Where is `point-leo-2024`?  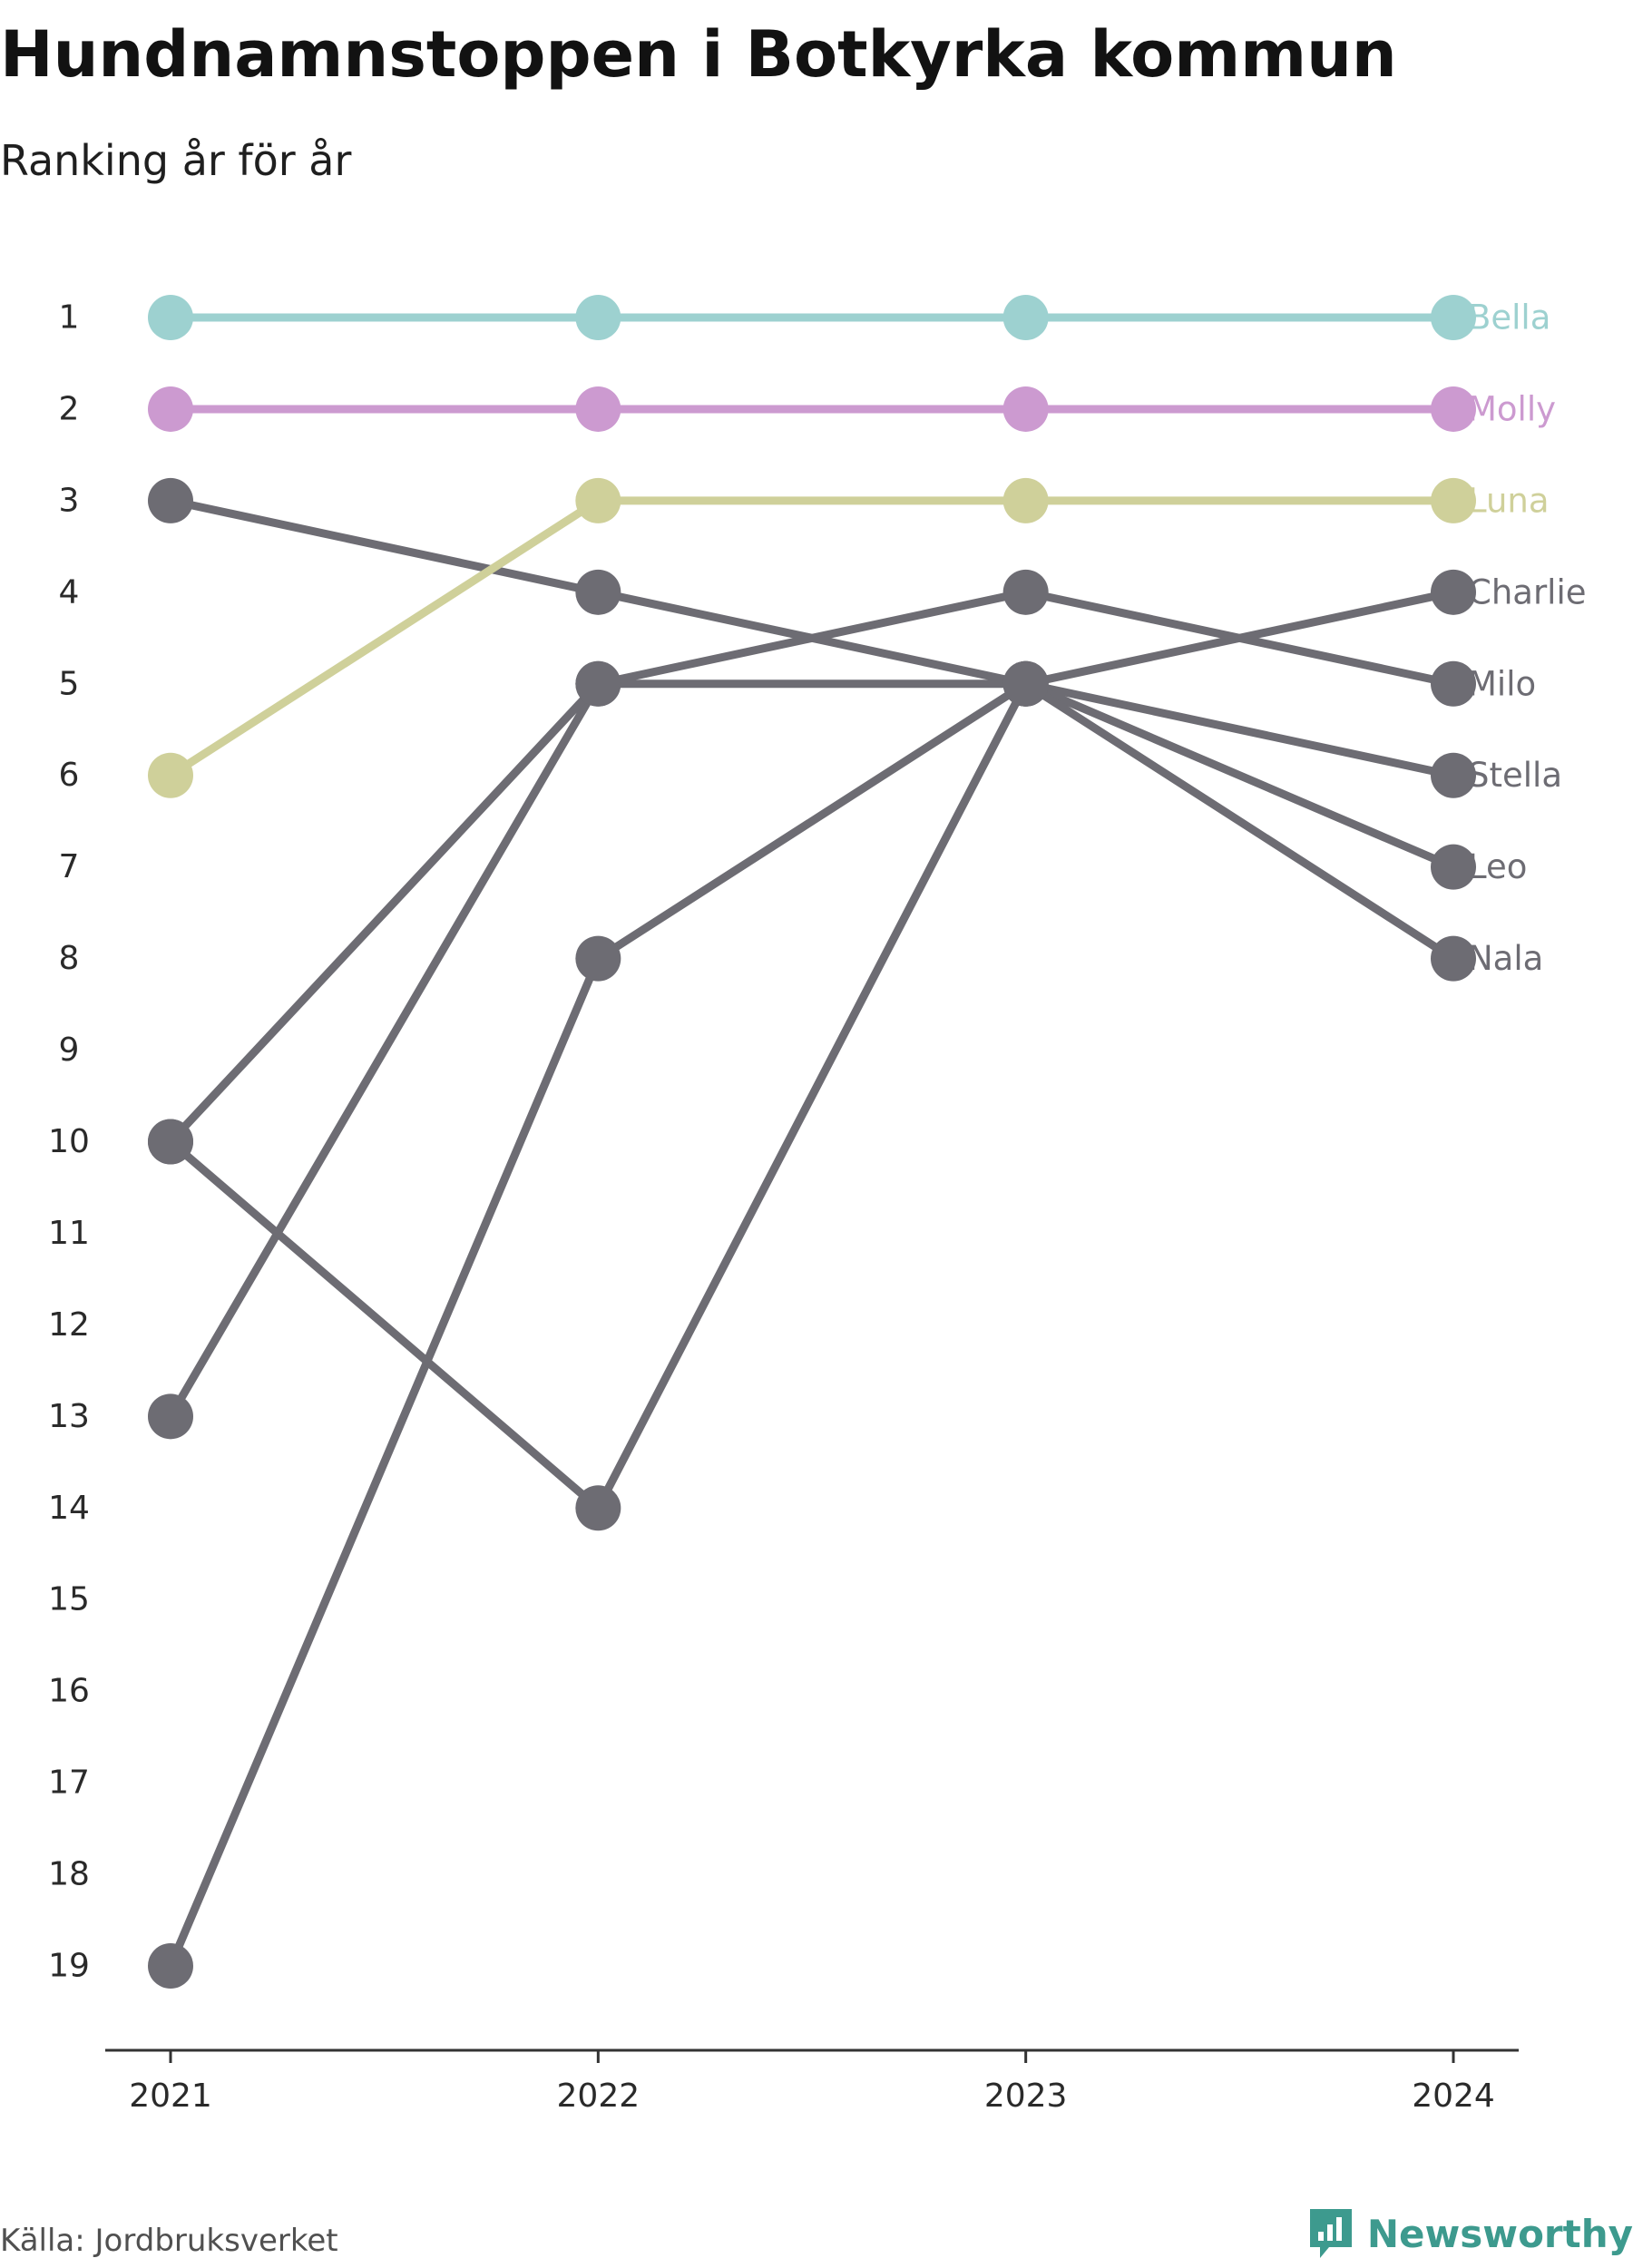
point-leo-2024 is located at coordinates (1453, 867).